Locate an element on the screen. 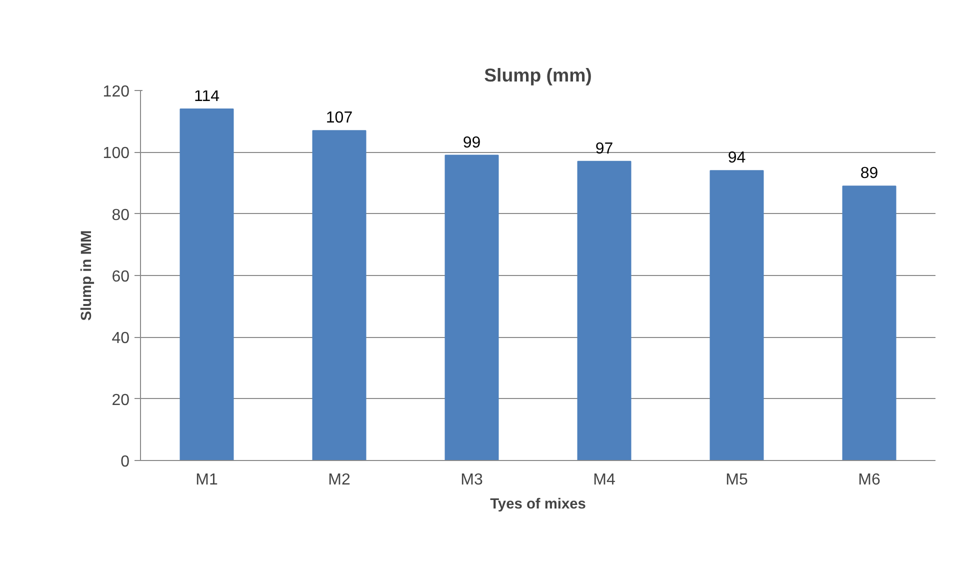 The width and height of the screenshot is (959, 581). x-tick-label: M6 is located at coordinates (869, 480).